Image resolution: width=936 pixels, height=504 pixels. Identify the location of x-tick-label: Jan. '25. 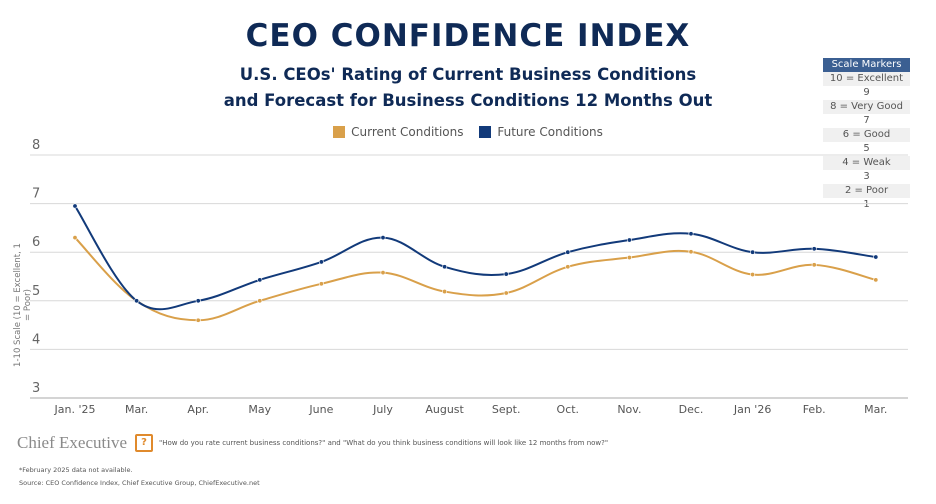
(75, 409).